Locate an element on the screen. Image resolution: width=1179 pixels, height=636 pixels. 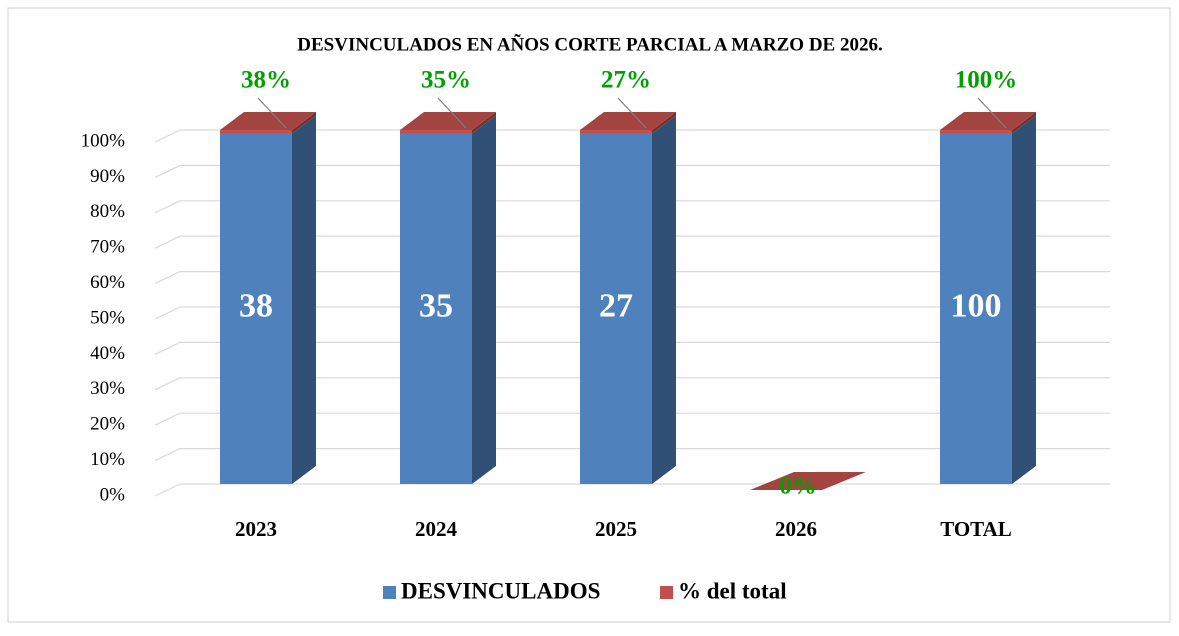
data-label: 38% is located at coordinates (266, 80).